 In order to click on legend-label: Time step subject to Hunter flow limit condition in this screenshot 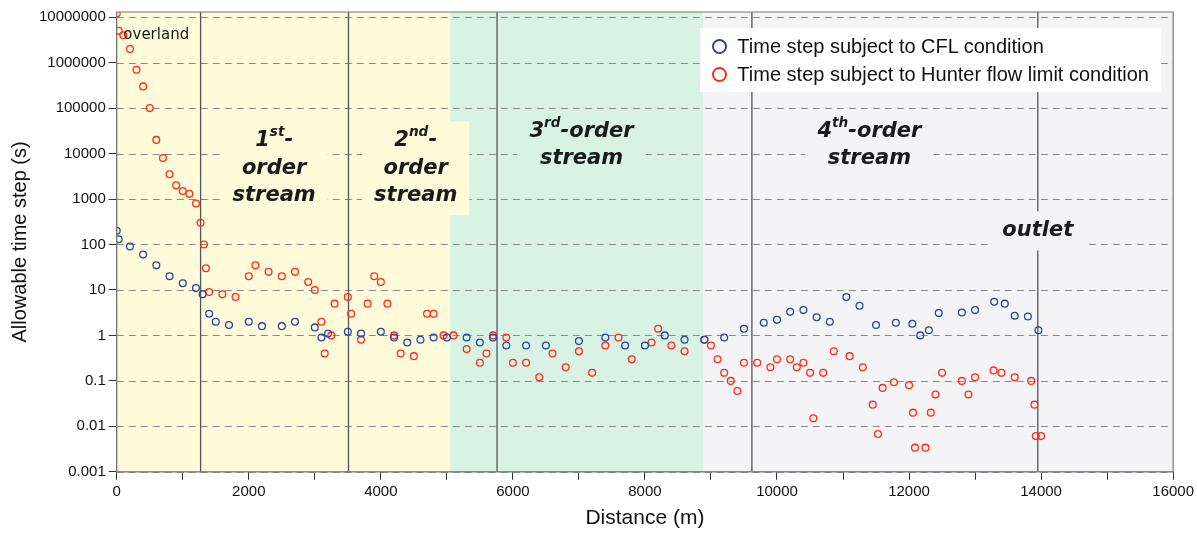, I will do `click(943, 74)`.